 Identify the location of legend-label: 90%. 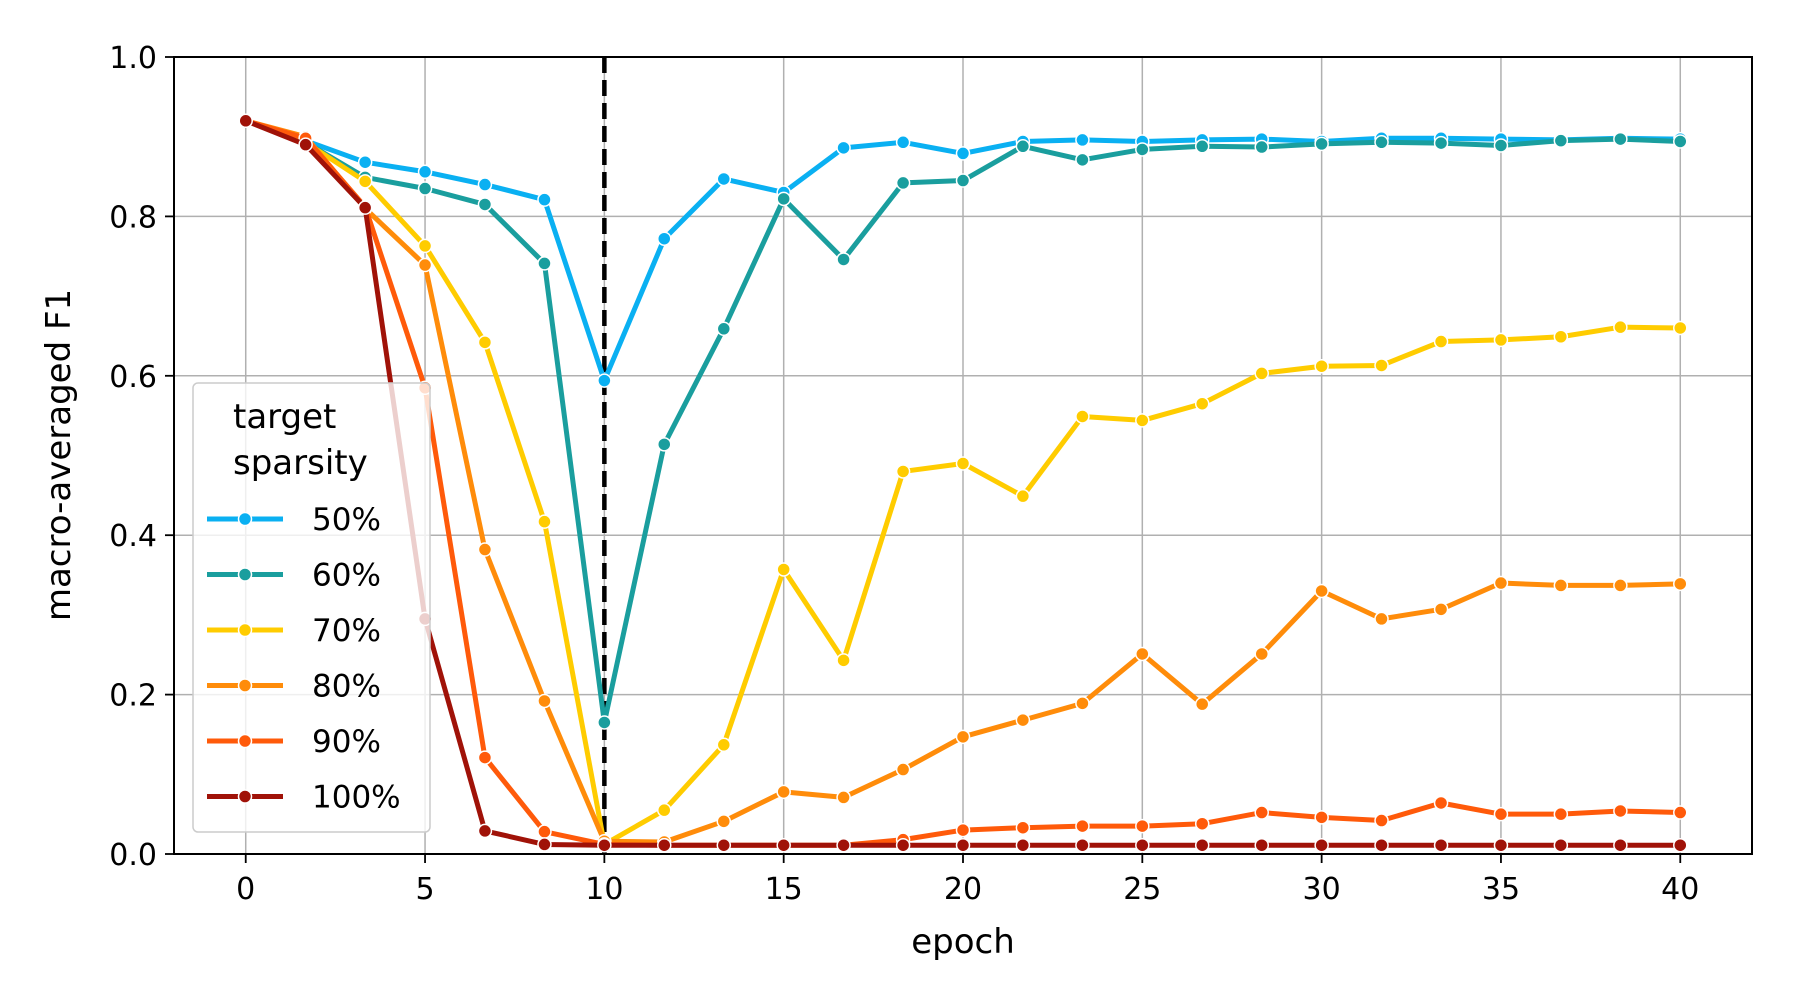
(346, 742).